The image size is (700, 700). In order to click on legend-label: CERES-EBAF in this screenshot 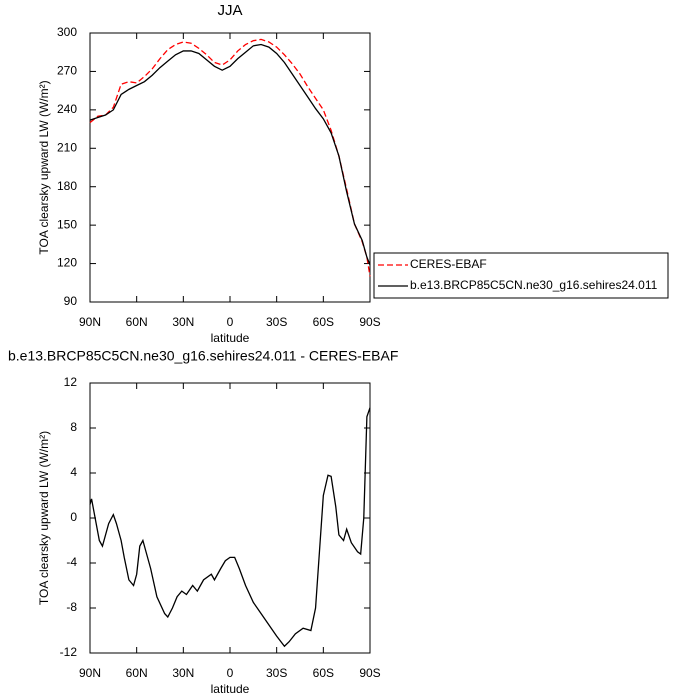, I will do `click(448, 264)`.